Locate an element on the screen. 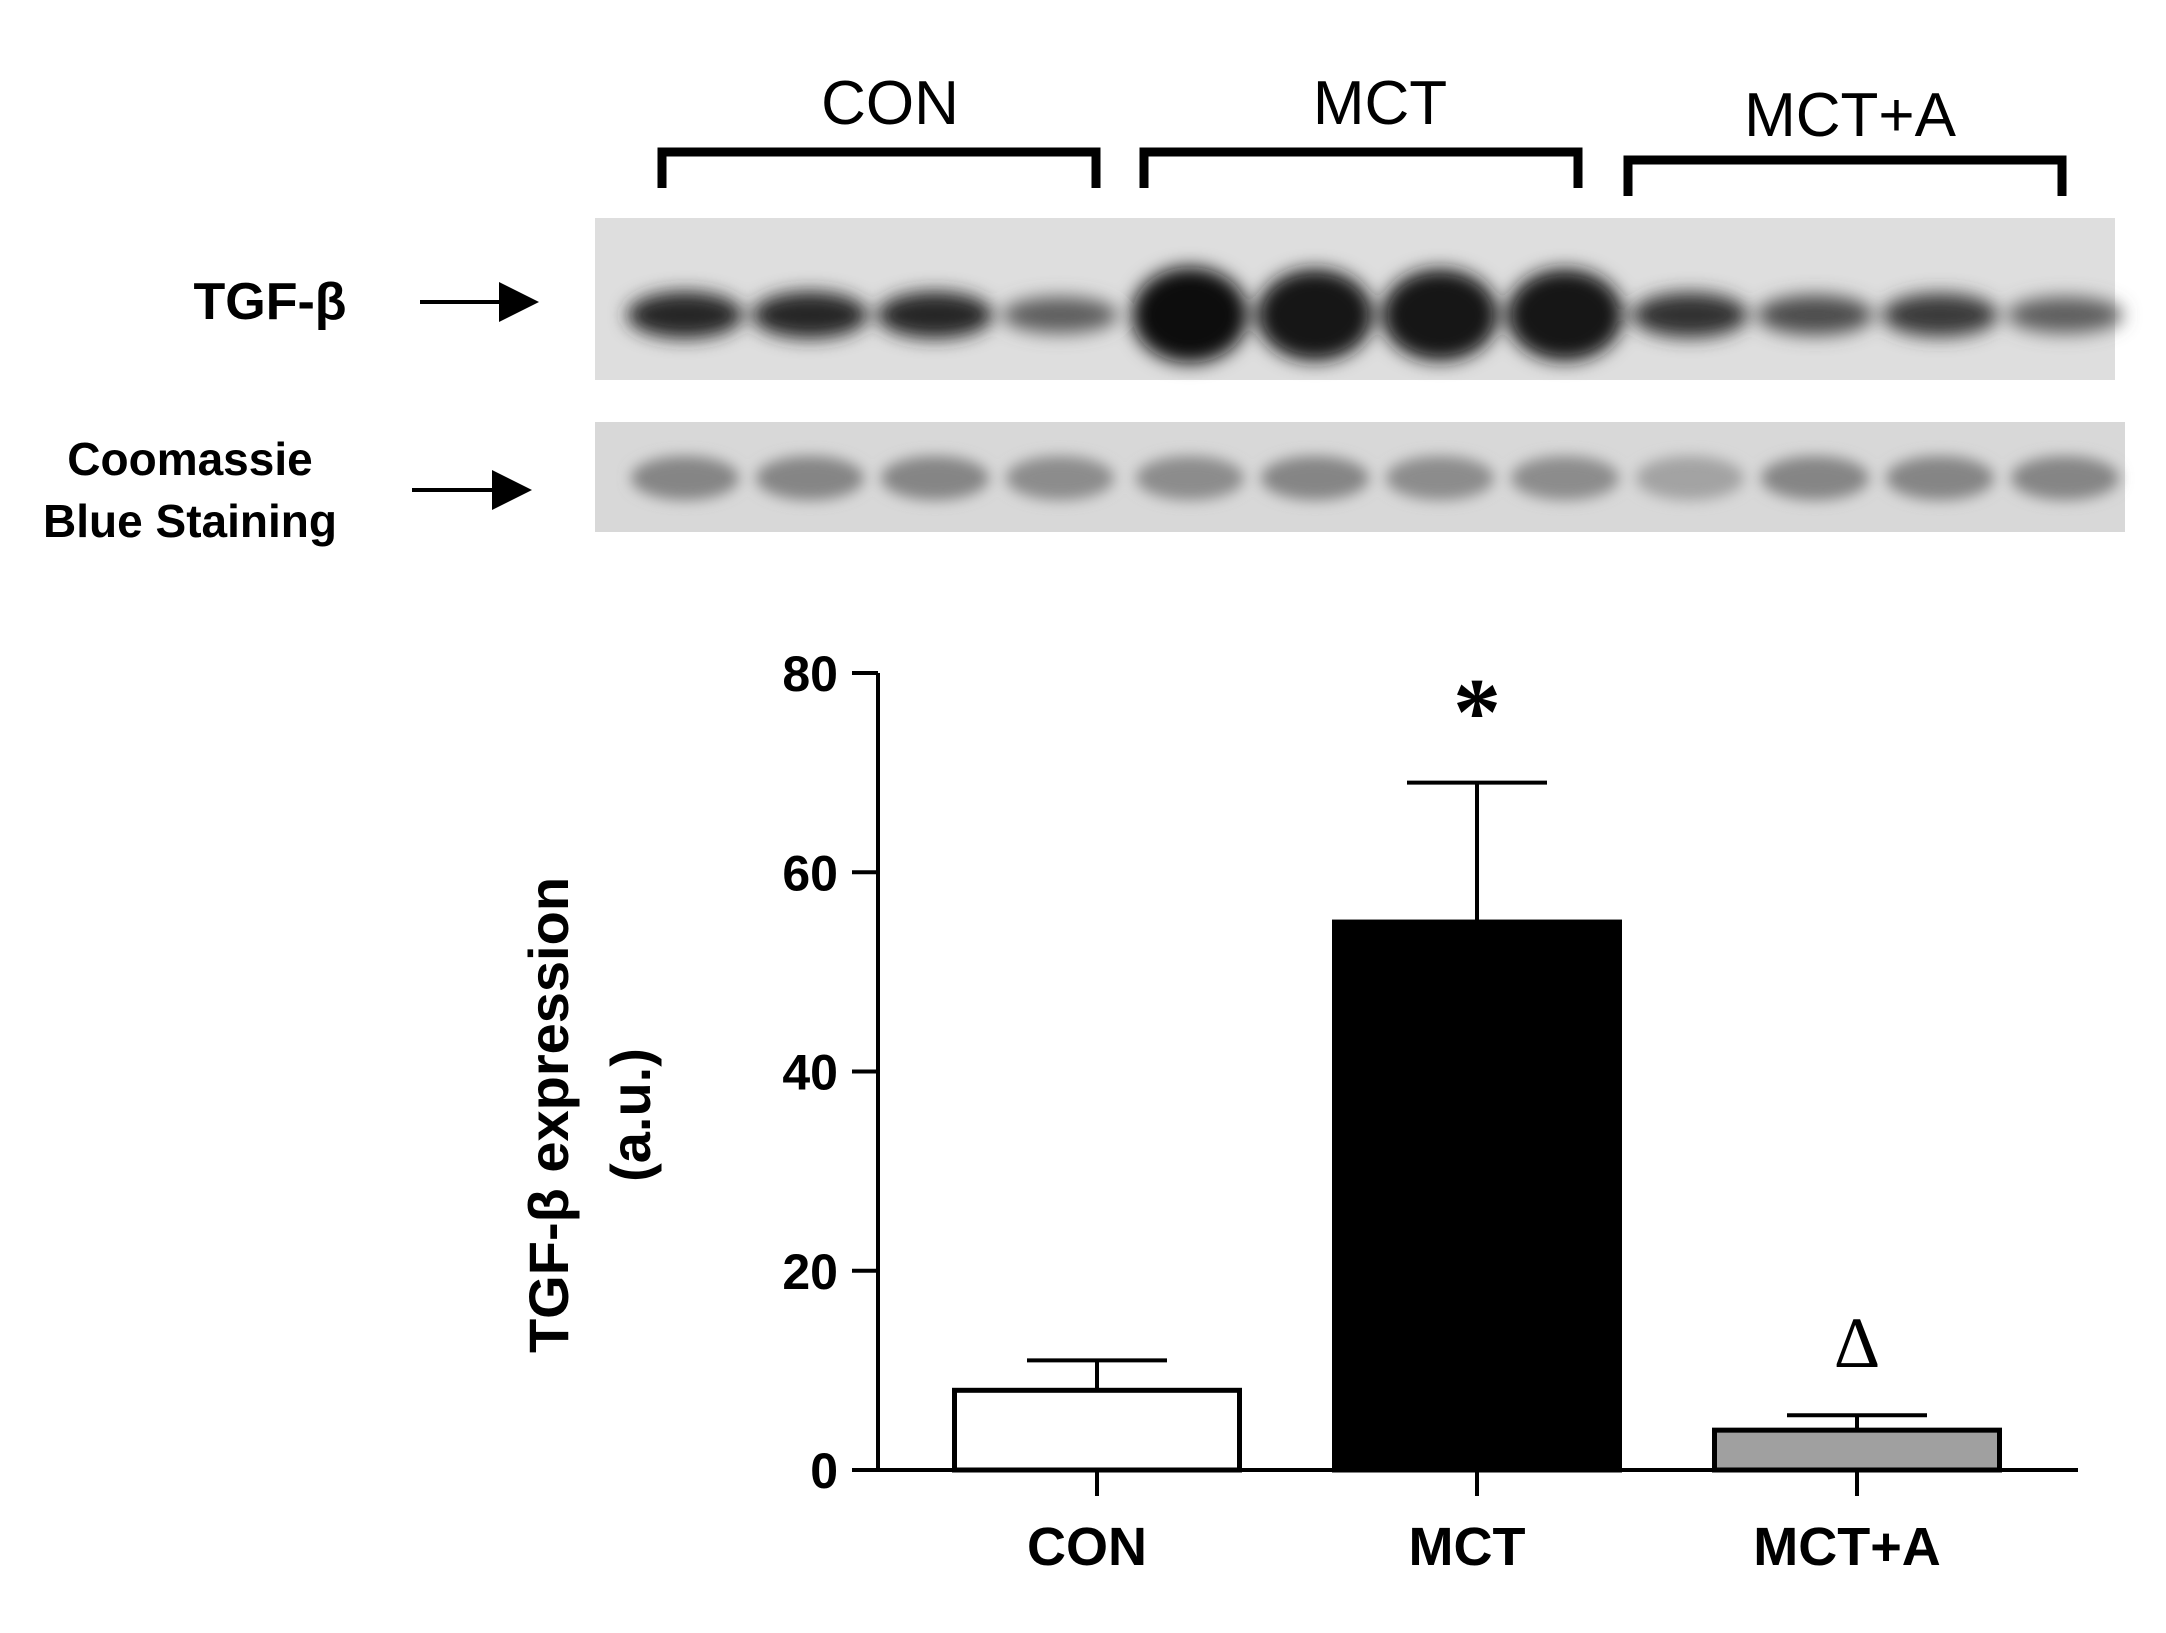 This screenshot has height=1633, width=2166. x-tick-label: CON is located at coordinates (1087, 1547).